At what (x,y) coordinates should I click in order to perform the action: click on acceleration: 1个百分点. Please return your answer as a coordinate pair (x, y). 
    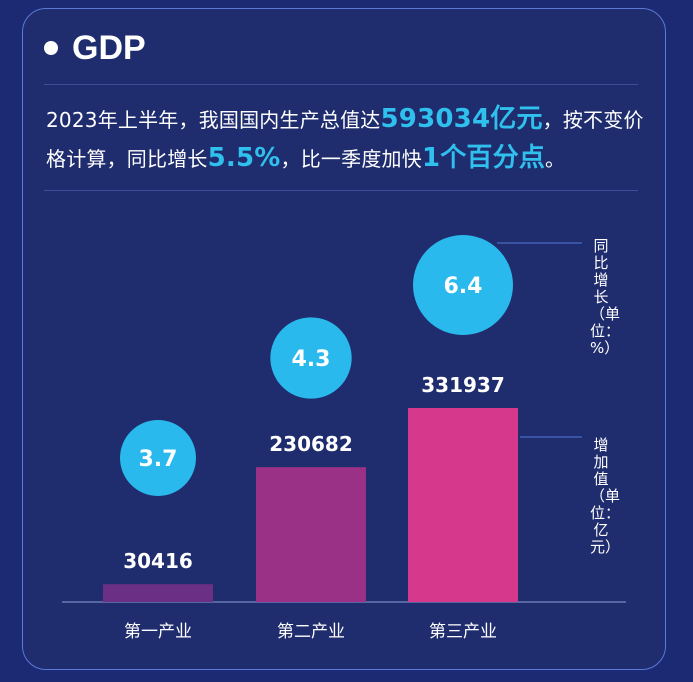
    Looking at the image, I should click on (483, 158).